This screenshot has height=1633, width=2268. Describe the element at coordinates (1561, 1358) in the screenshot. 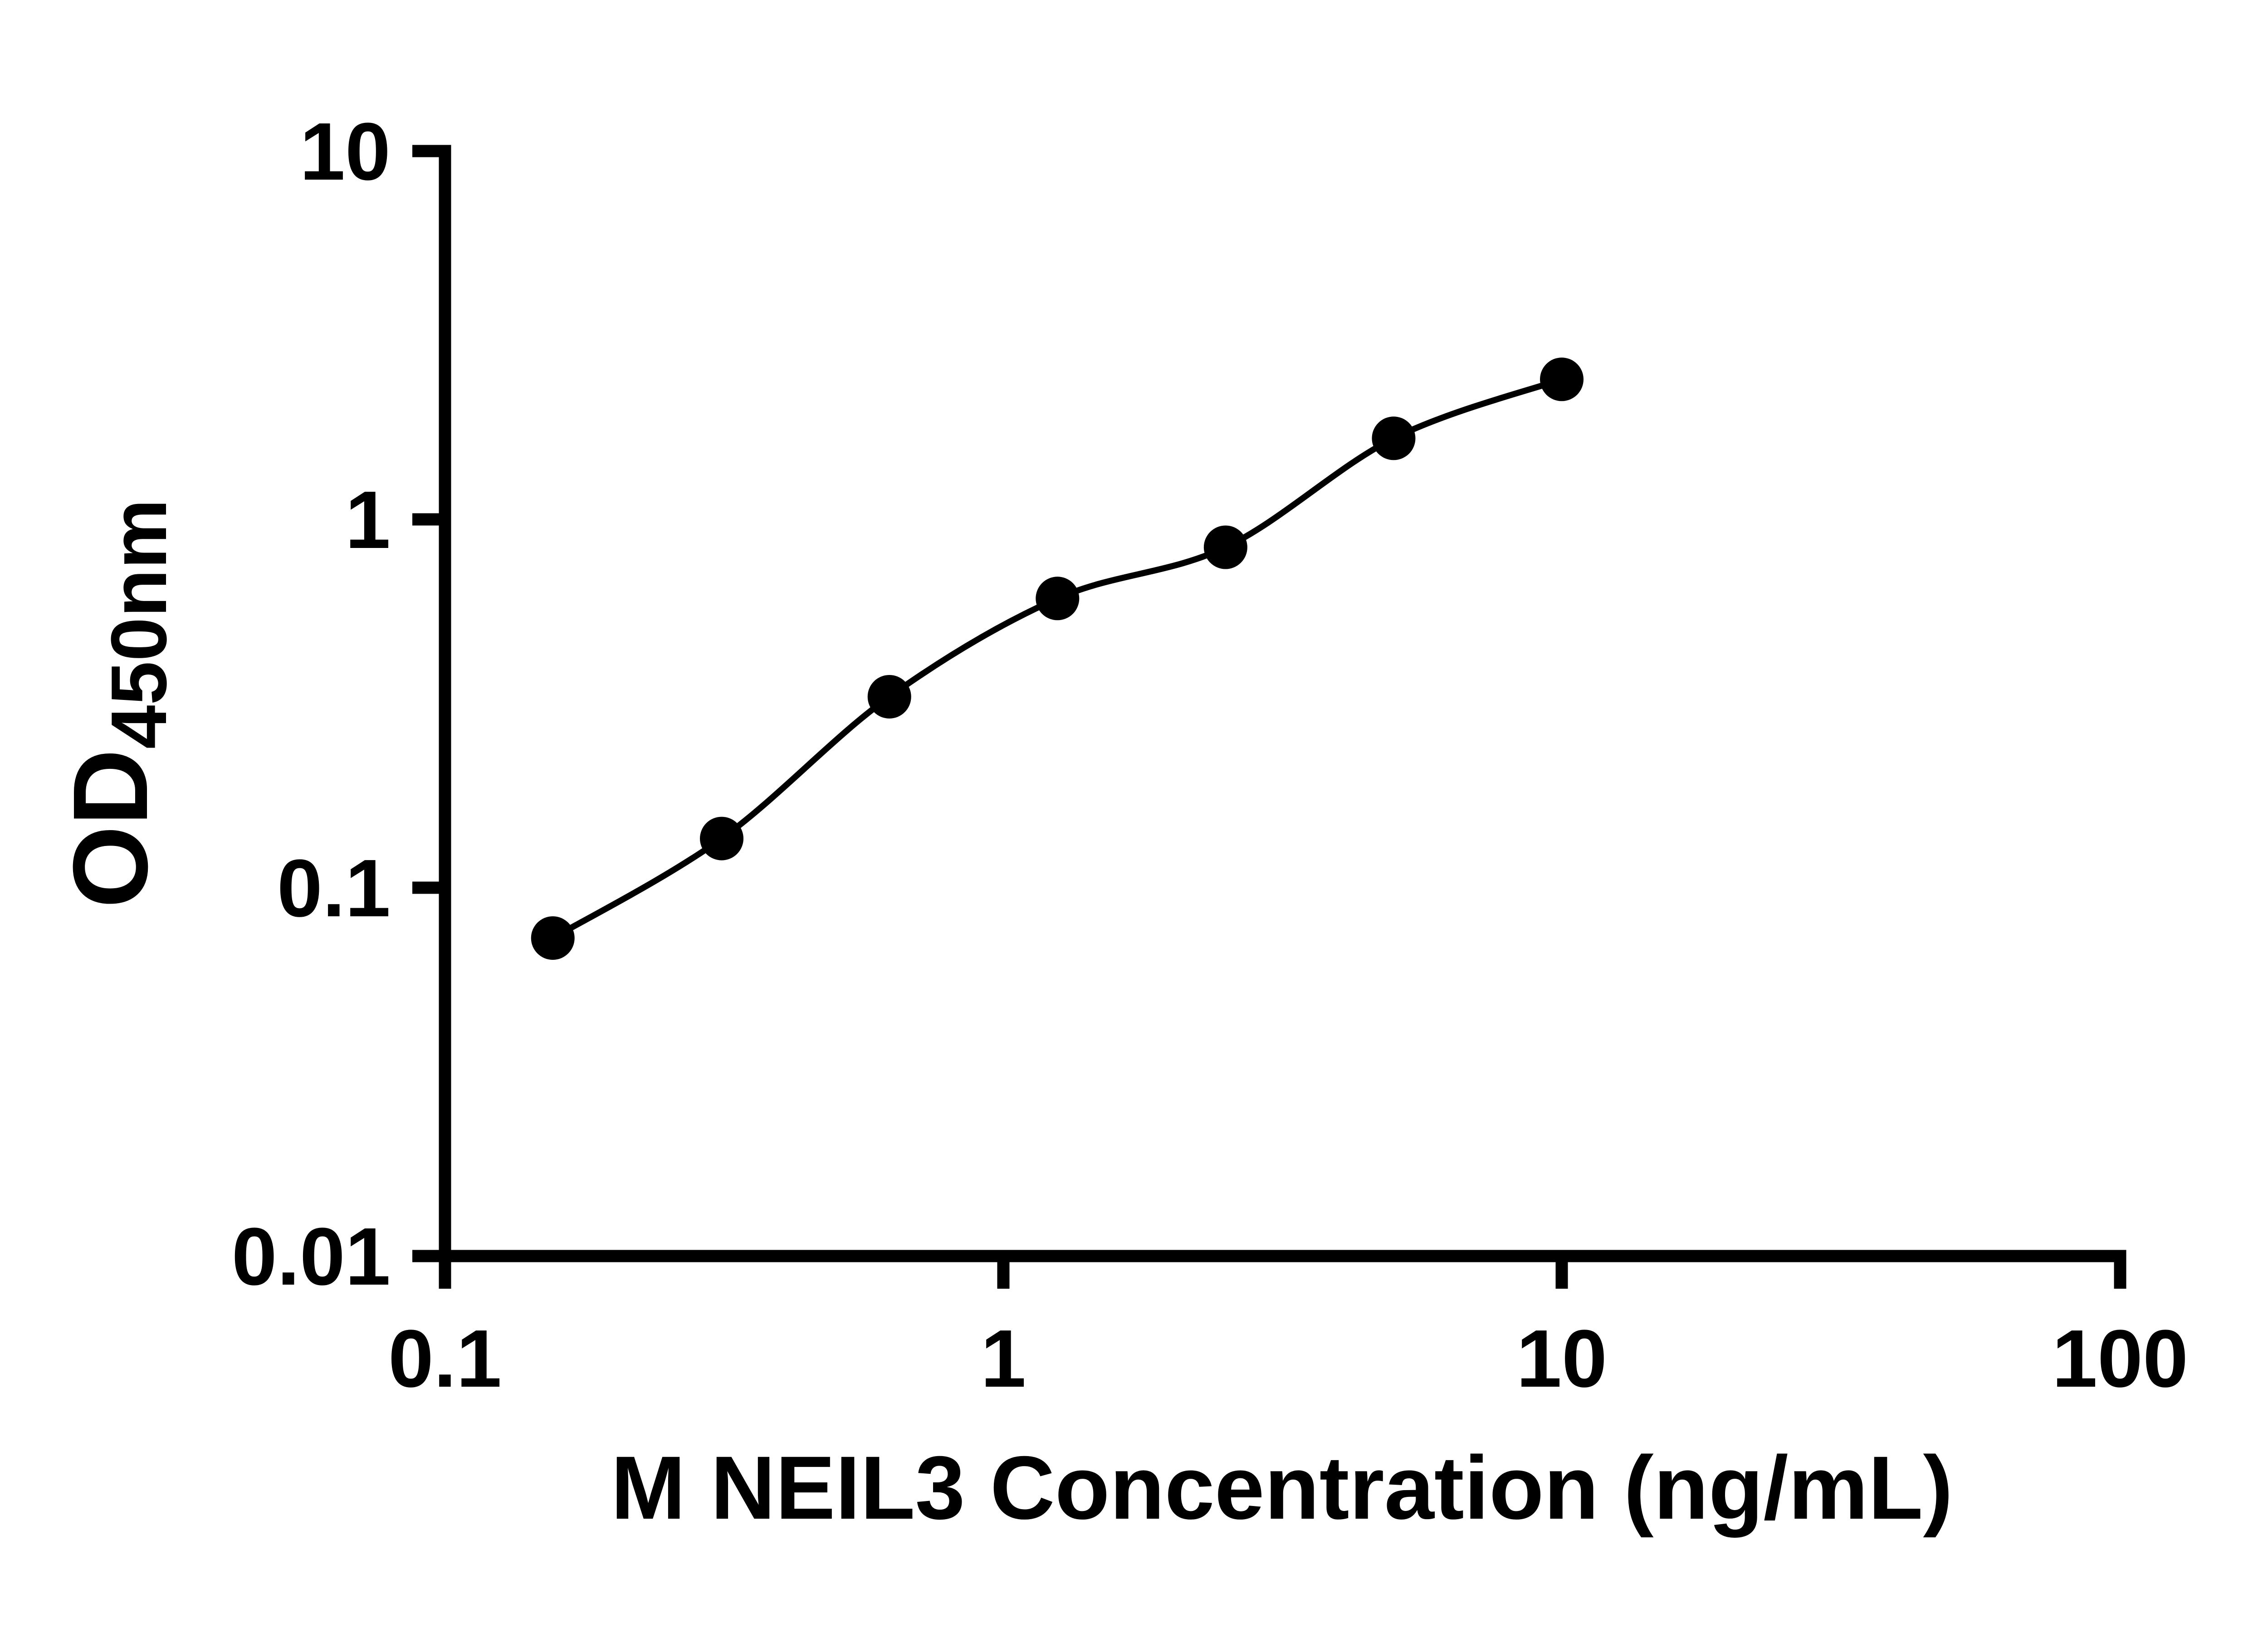

I see `x-tick-label: 10` at that location.